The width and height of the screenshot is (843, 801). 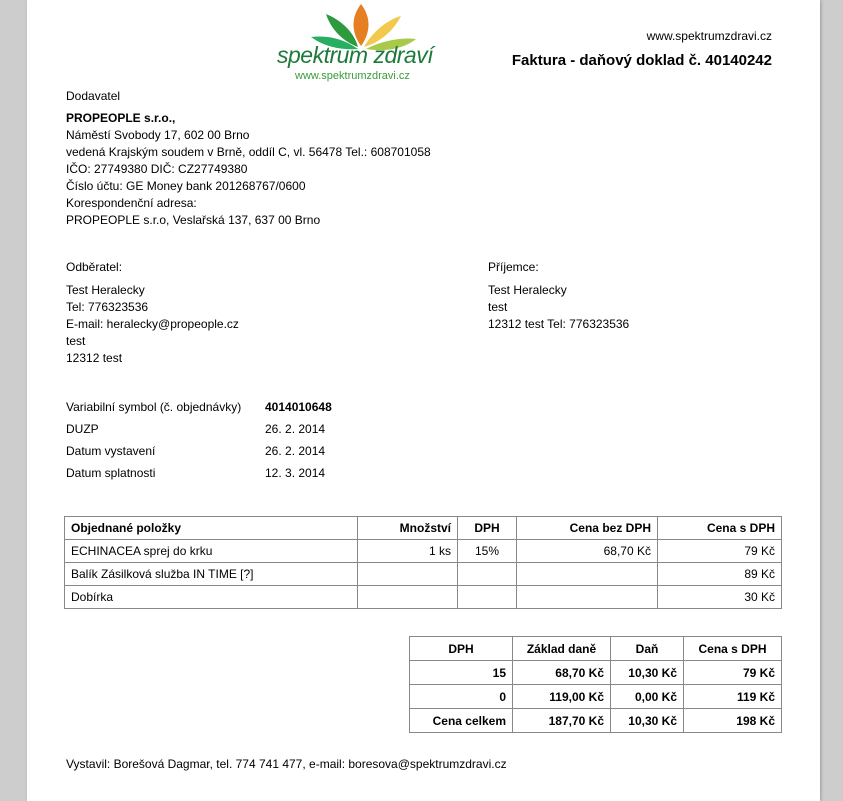 I want to click on spektrum-zdravi-logo: spektrum zdraví www.spektrumzdravi.cz, so click(x=363, y=44).